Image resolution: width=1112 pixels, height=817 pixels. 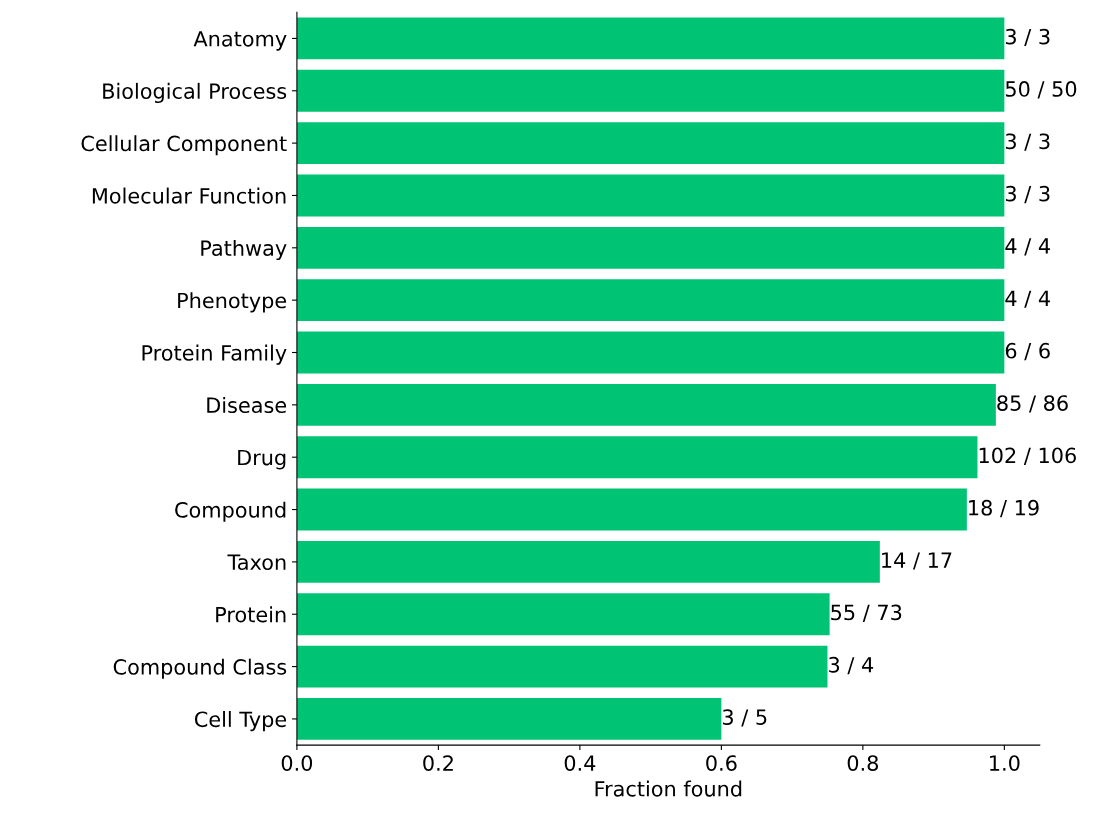 I want to click on annotation: 55 / 73, so click(x=866, y=613).